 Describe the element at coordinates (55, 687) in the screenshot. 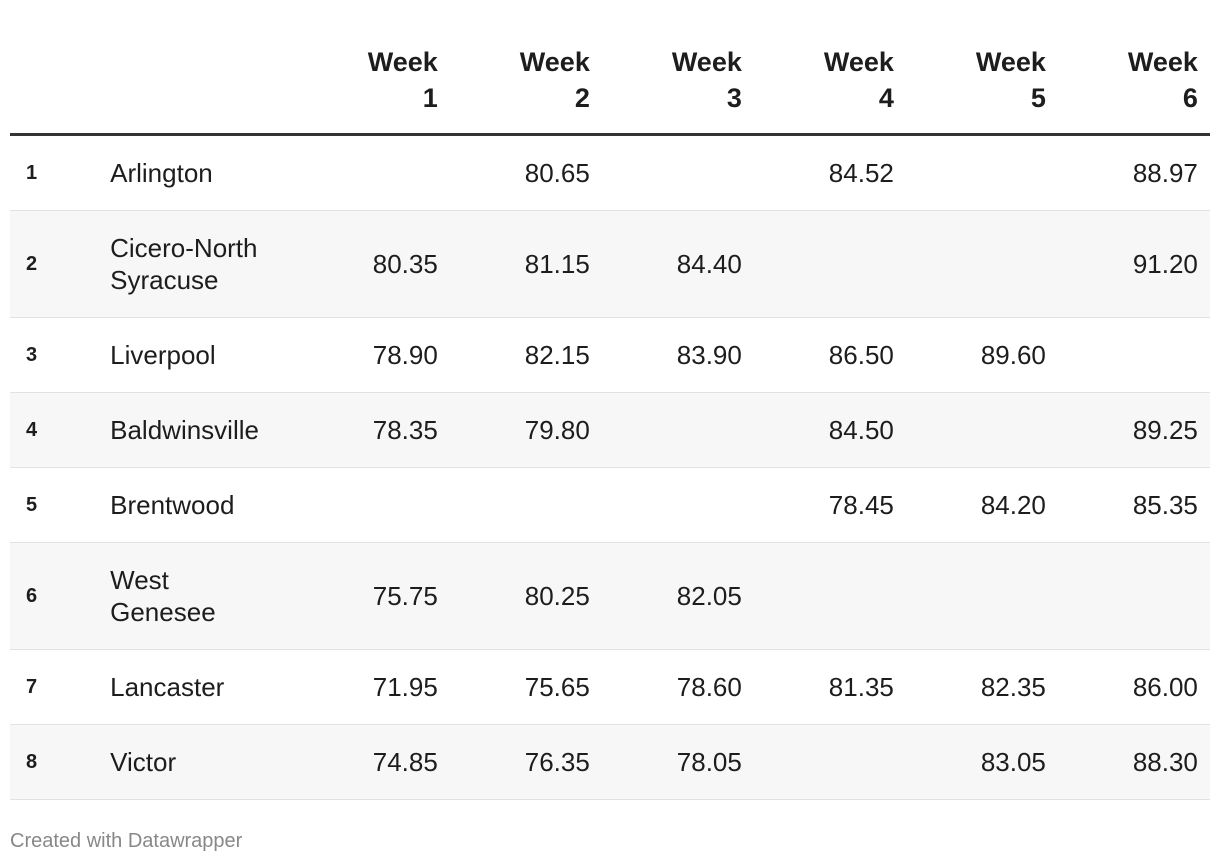

I see `rank: 7` at that location.